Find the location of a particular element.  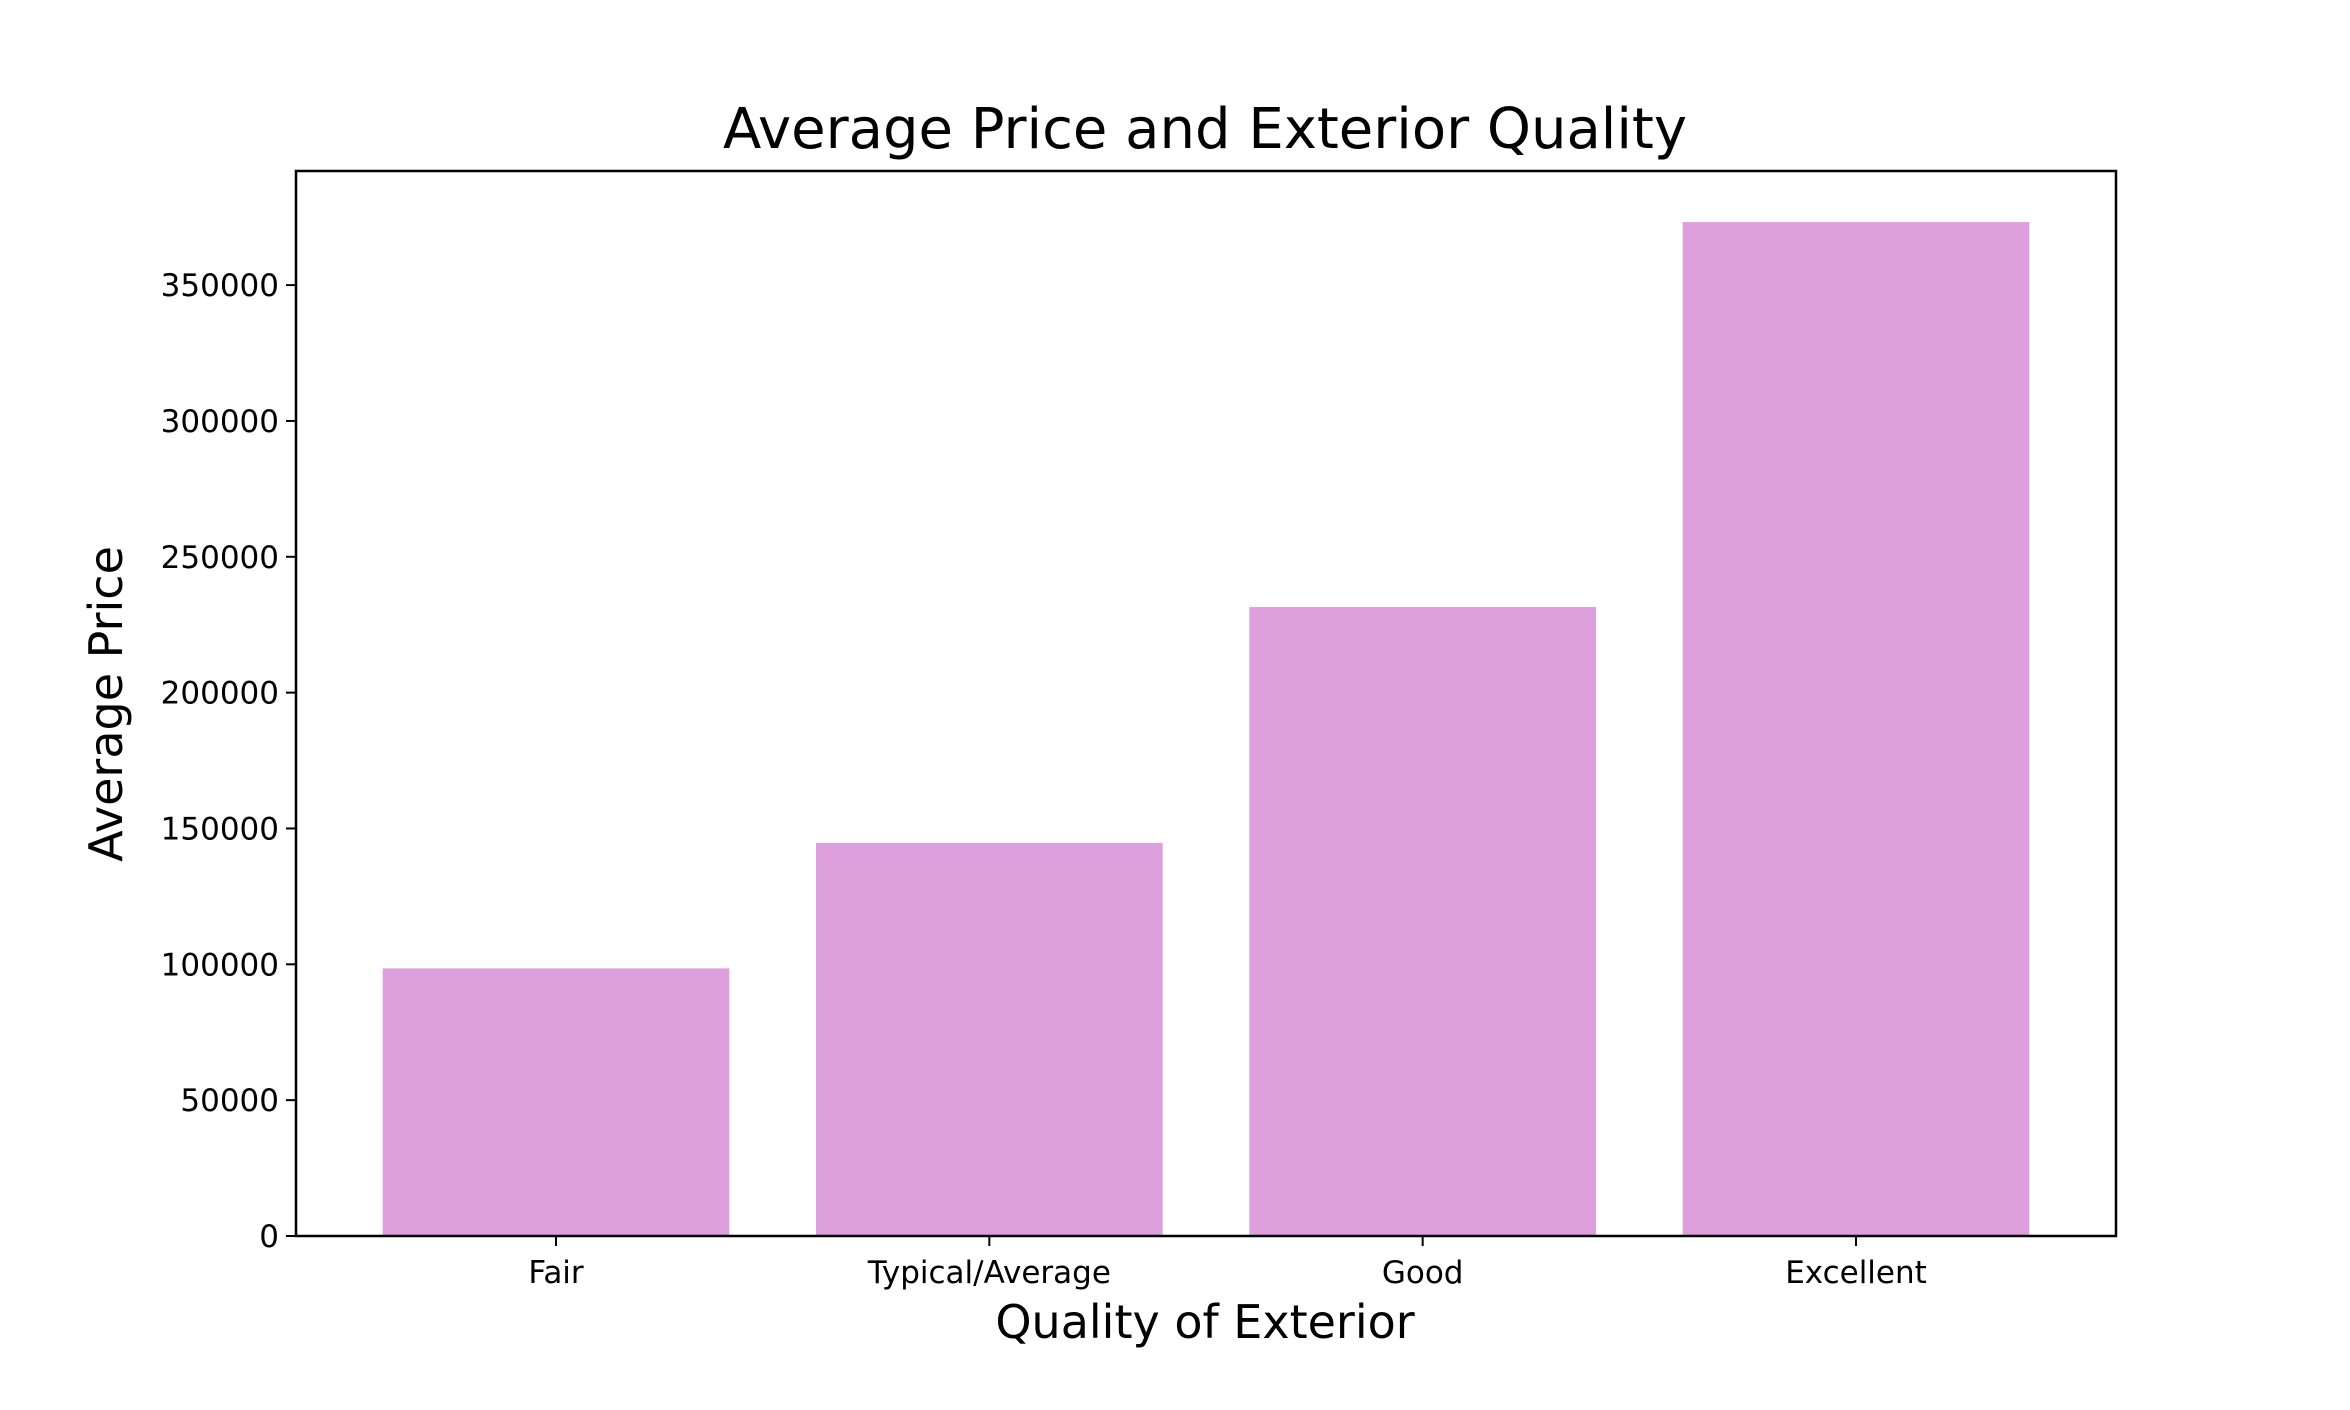

x-axis-title: Quality of Exterior is located at coordinates (1204, 1322).